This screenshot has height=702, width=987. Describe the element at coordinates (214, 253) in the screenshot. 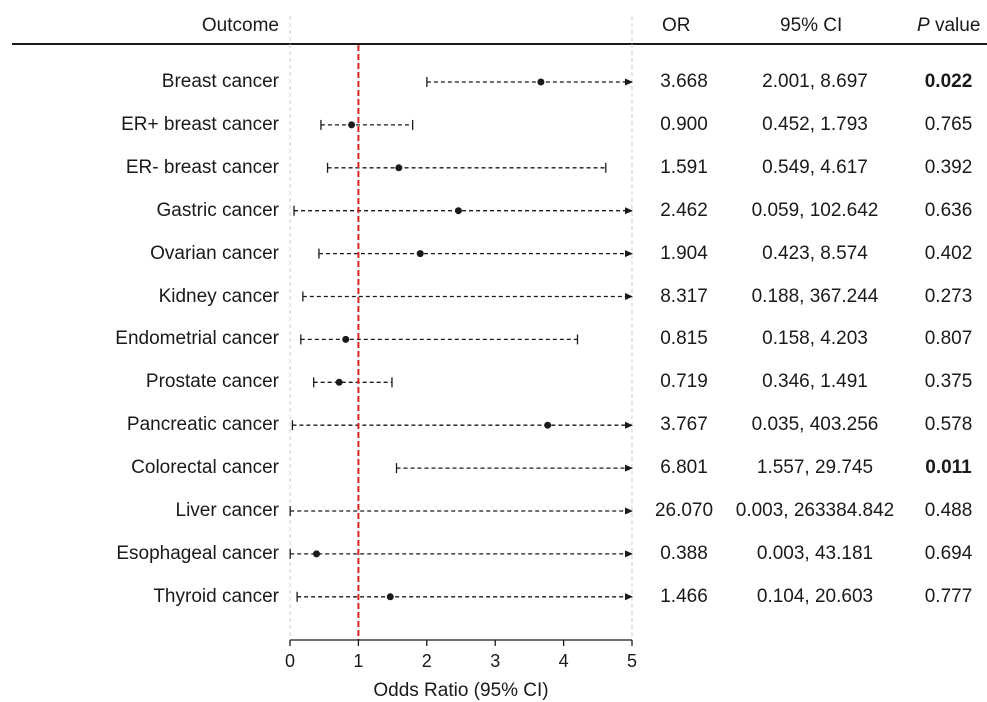

I see `outcome-label: Ovarian cancer` at that location.